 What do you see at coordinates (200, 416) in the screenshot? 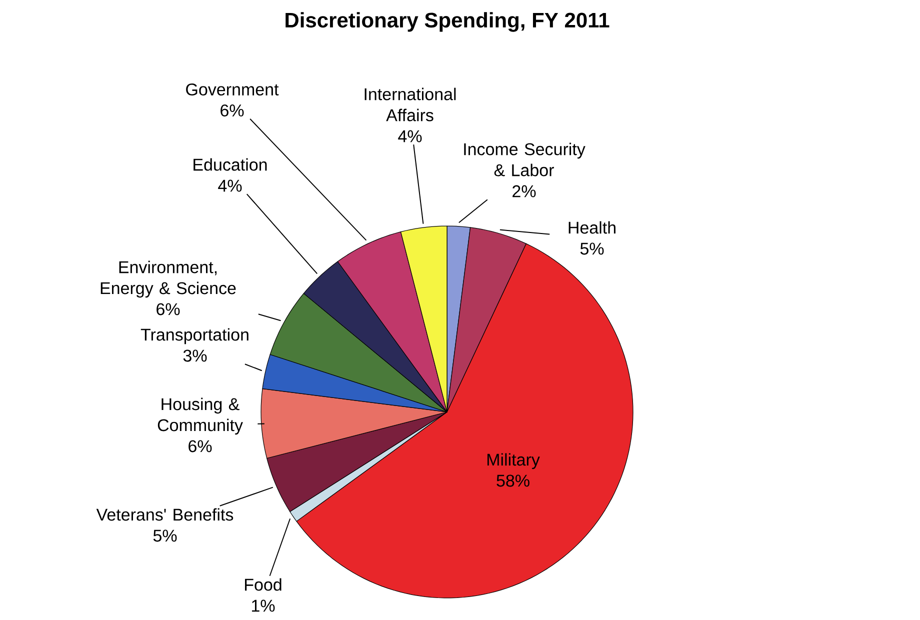
I see `slice-label: Housing & Community` at bounding box center [200, 416].